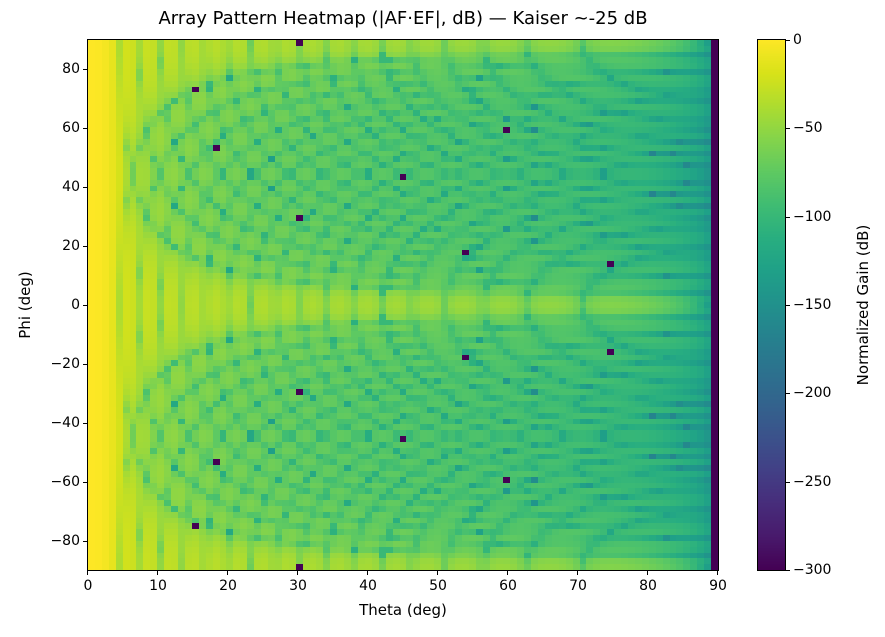  Describe the element at coordinates (75, 305) in the screenshot. I see `y-tick-label: 0` at that location.